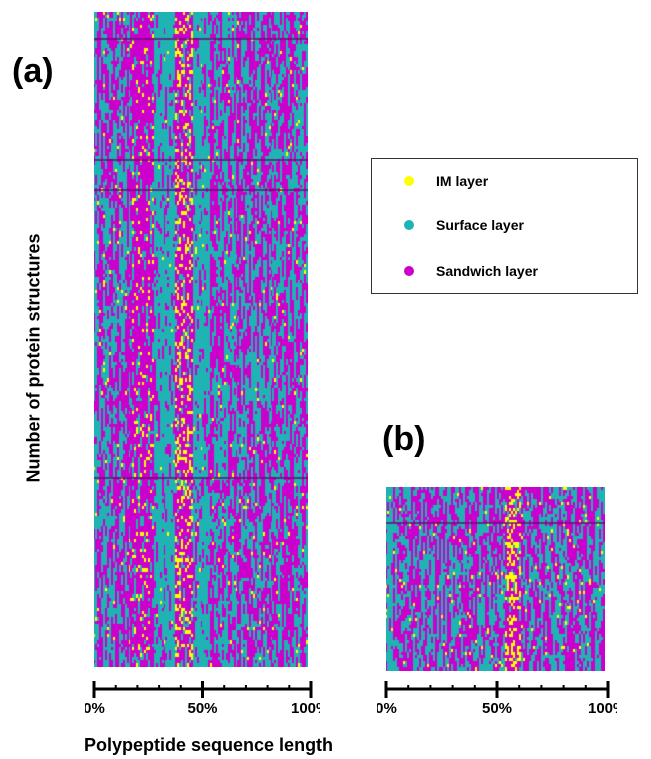 This screenshot has width=651, height=759. I want to click on legend-swatch-sandwich, so click(409, 271).